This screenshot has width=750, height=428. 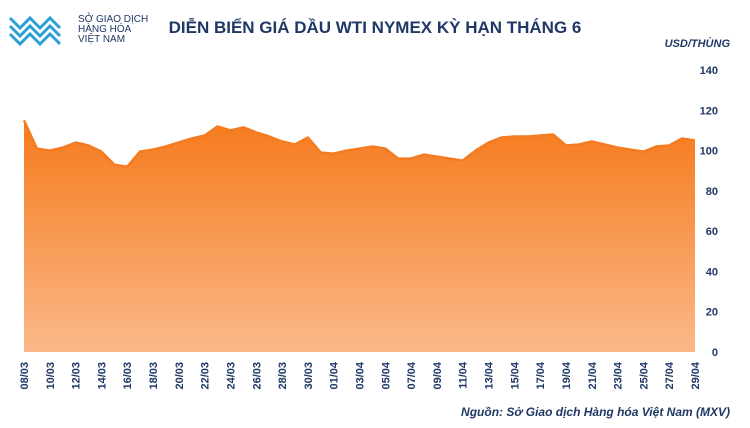 What do you see at coordinates (361, 375) in the screenshot?
I see `x-tick-label: 03/04` at bounding box center [361, 375].